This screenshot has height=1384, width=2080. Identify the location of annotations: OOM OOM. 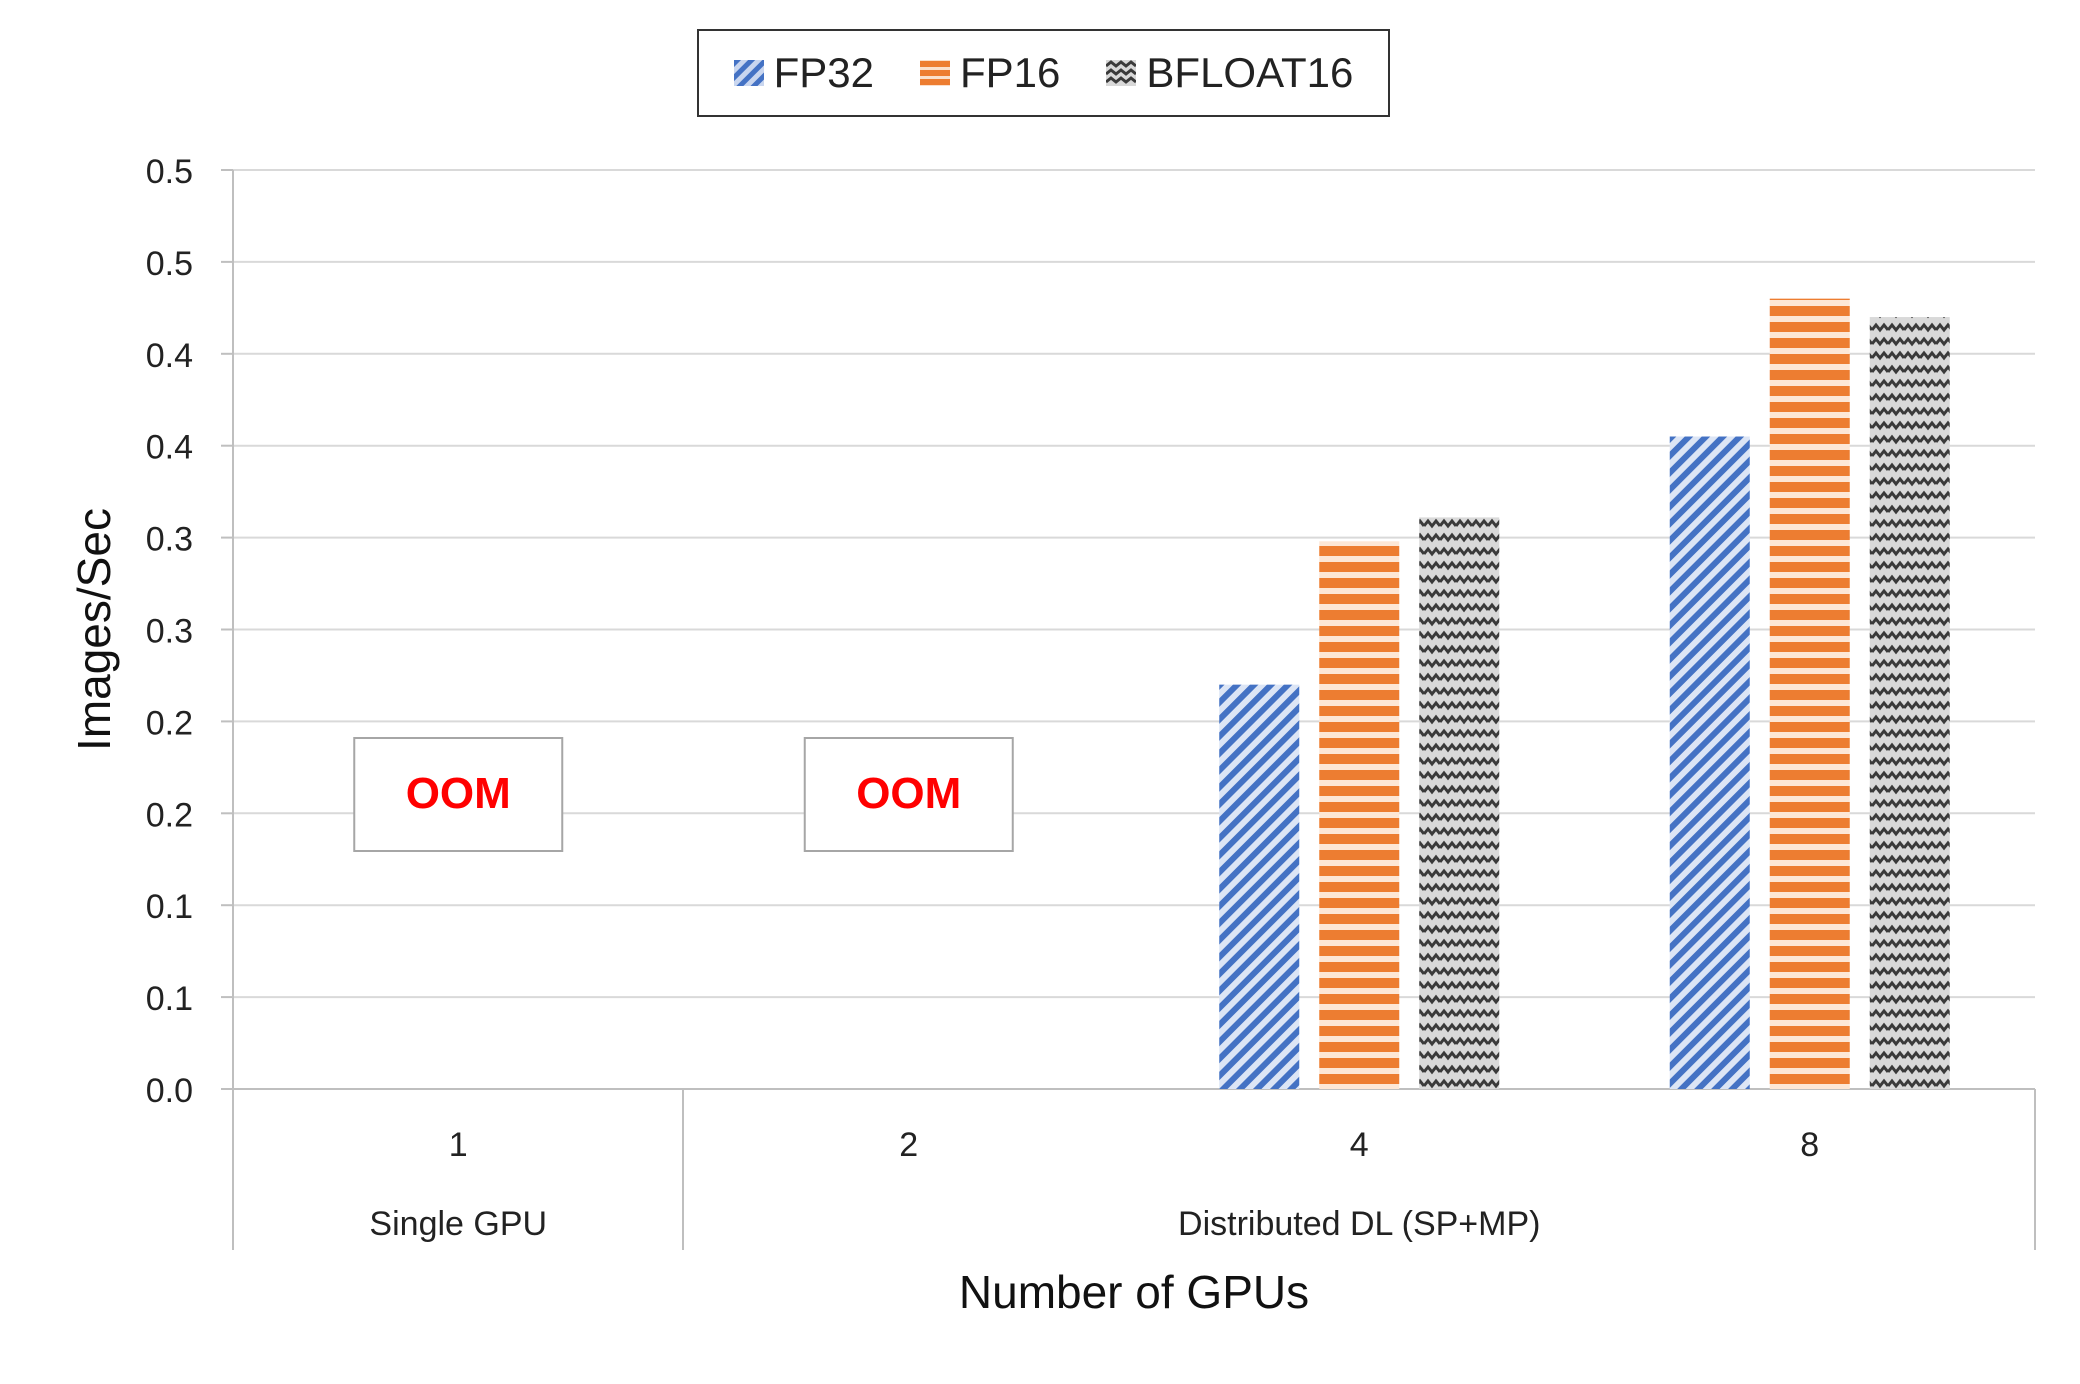
(683, 794).